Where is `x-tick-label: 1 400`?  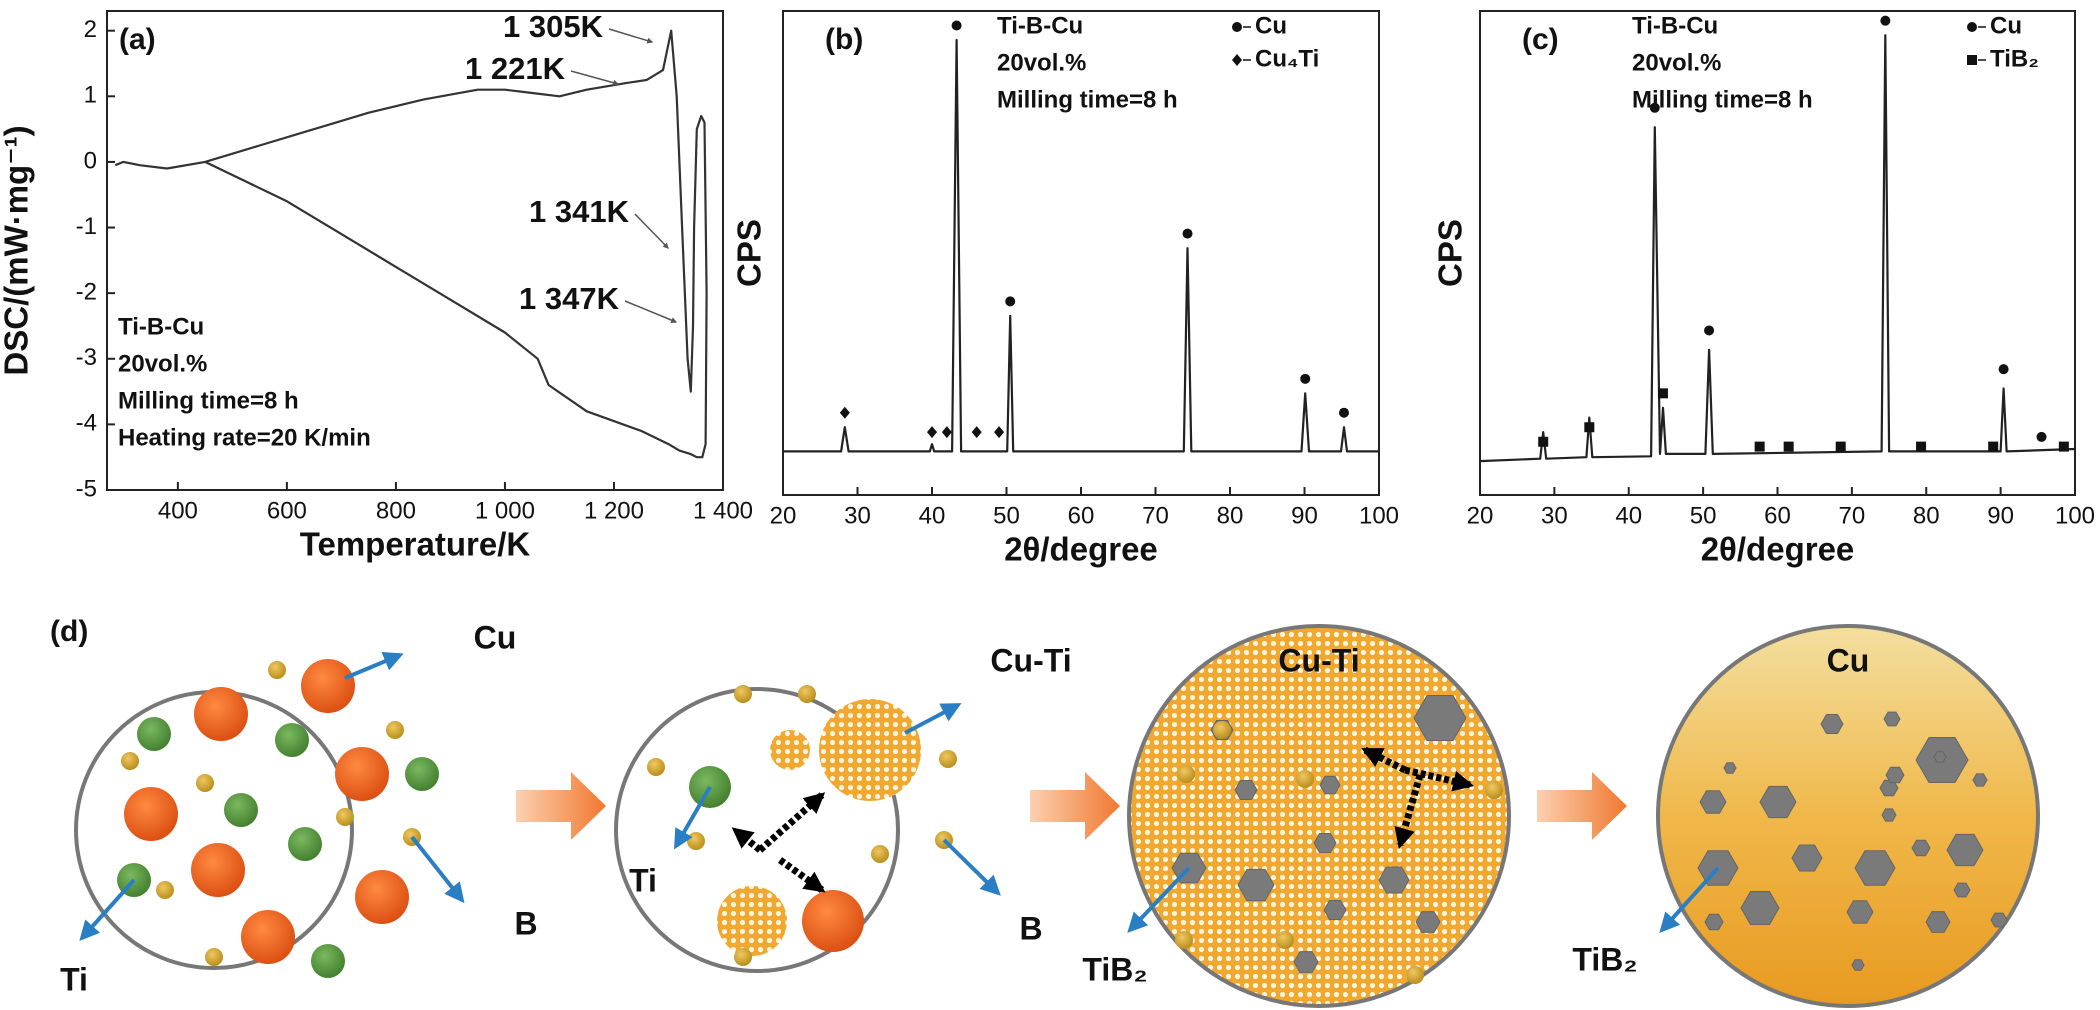 x-tick-label: 1 400 is located at coordinates (723, 510).